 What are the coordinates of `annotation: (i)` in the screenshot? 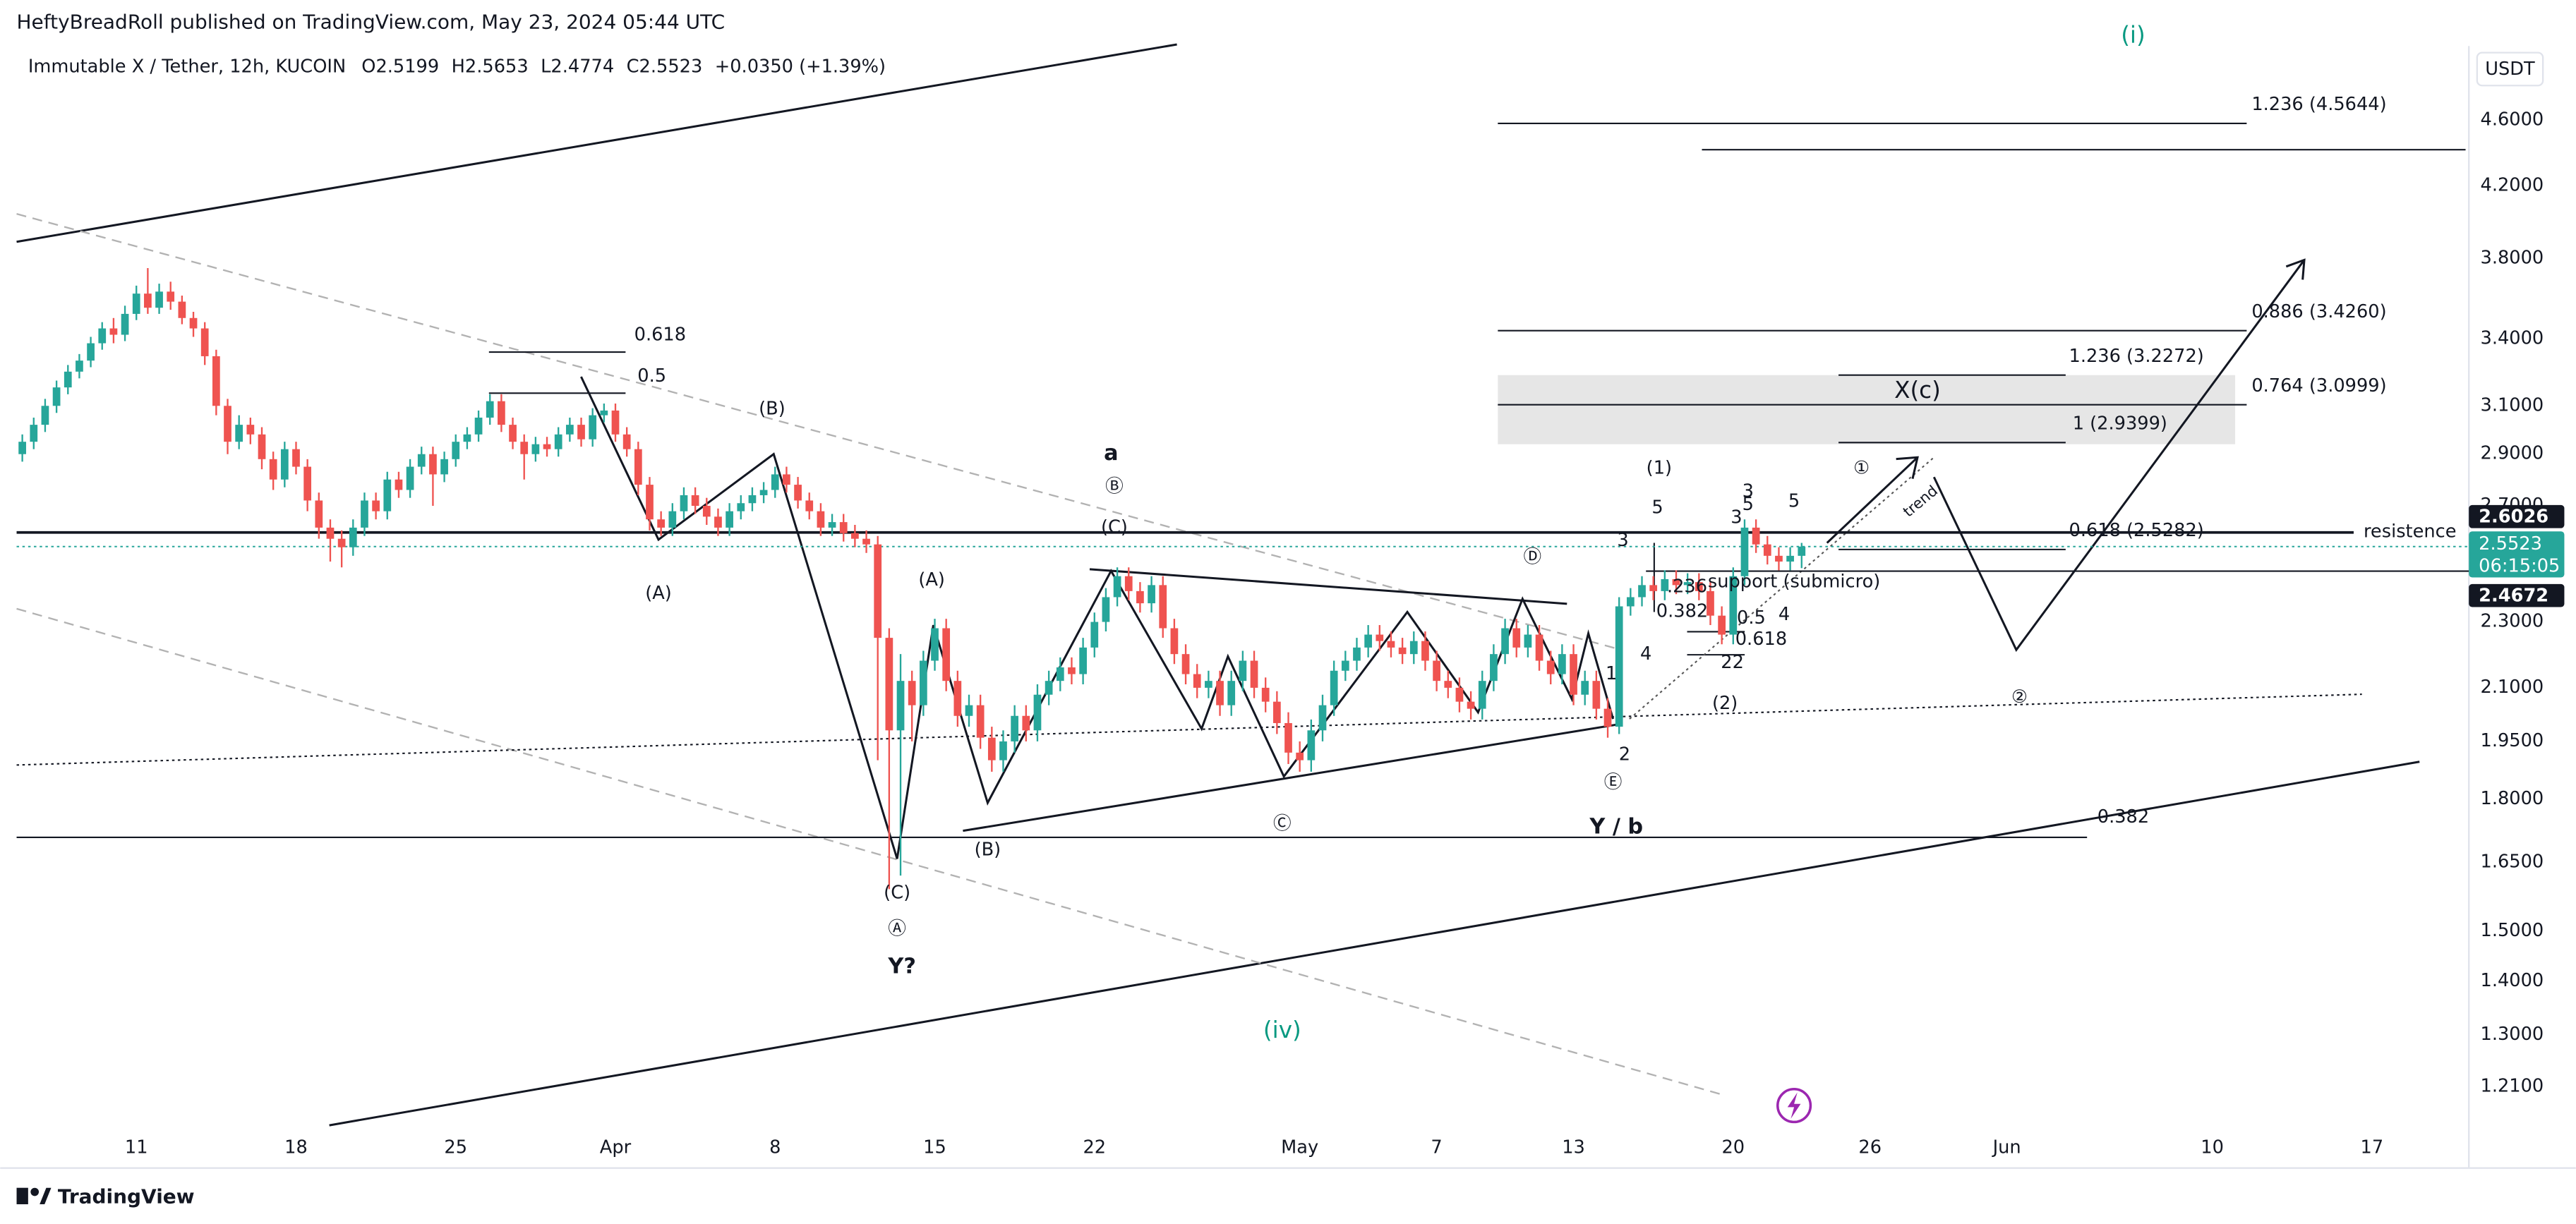 It's located at (2133, 35).